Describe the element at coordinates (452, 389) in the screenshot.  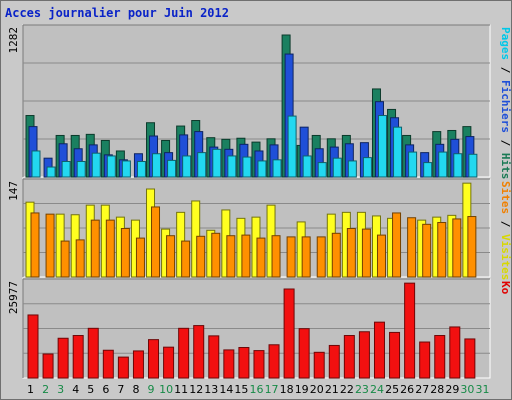
I see `day-label-29: 29` at that location.